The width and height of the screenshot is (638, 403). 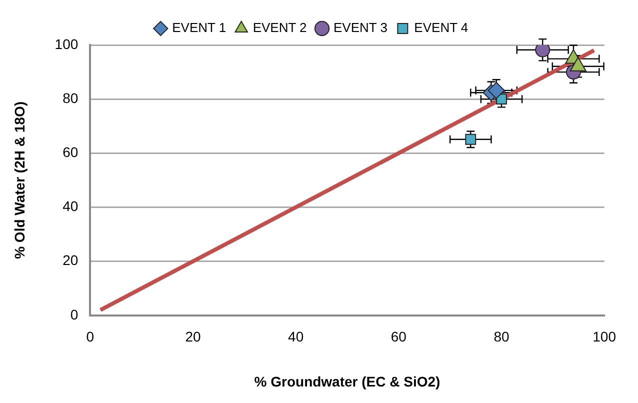 What do you see at coordinates (502, 336) in the screenshot?
I see `x-tick-label: 80` at bounding box center [502, 336].